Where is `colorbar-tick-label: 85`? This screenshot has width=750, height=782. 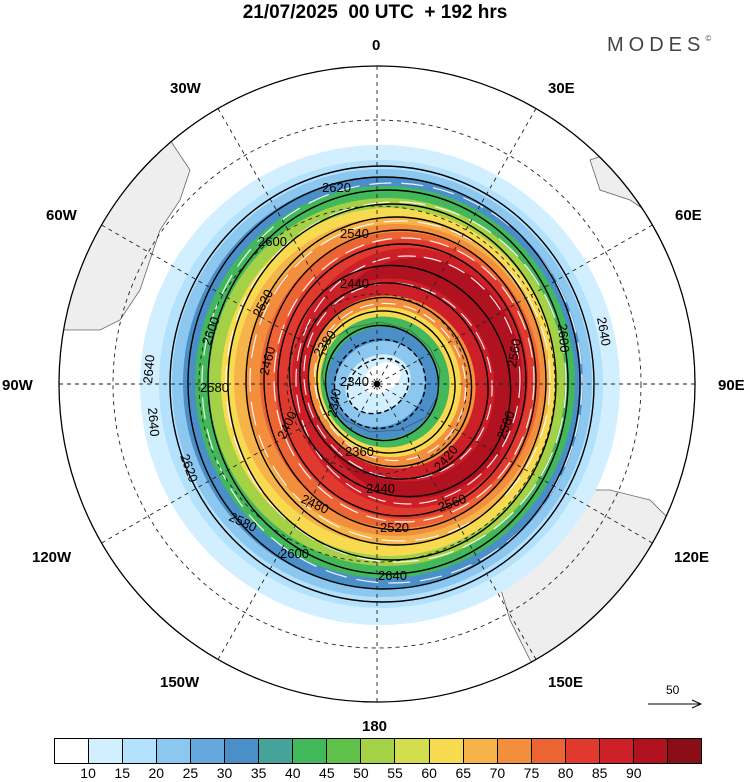
colorbar-tick-label: 85 is located at coordinates (599, 773).